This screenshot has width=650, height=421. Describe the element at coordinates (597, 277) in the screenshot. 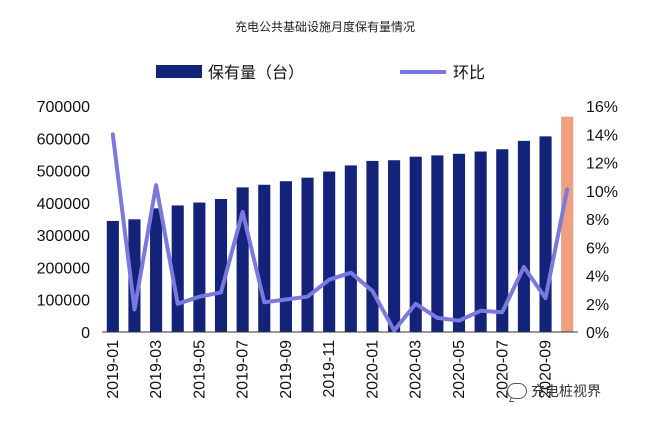

I see `y-right-tick-label: 4%` at that location.